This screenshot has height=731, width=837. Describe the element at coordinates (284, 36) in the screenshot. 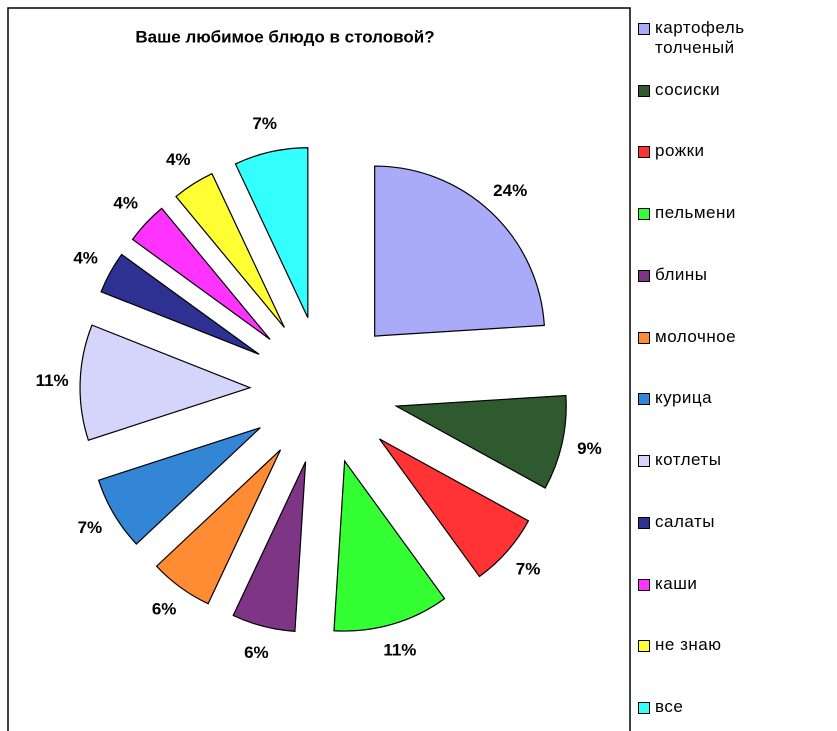

I see `chart-title: Ваше любимое блюдо в столовой?` at that location.